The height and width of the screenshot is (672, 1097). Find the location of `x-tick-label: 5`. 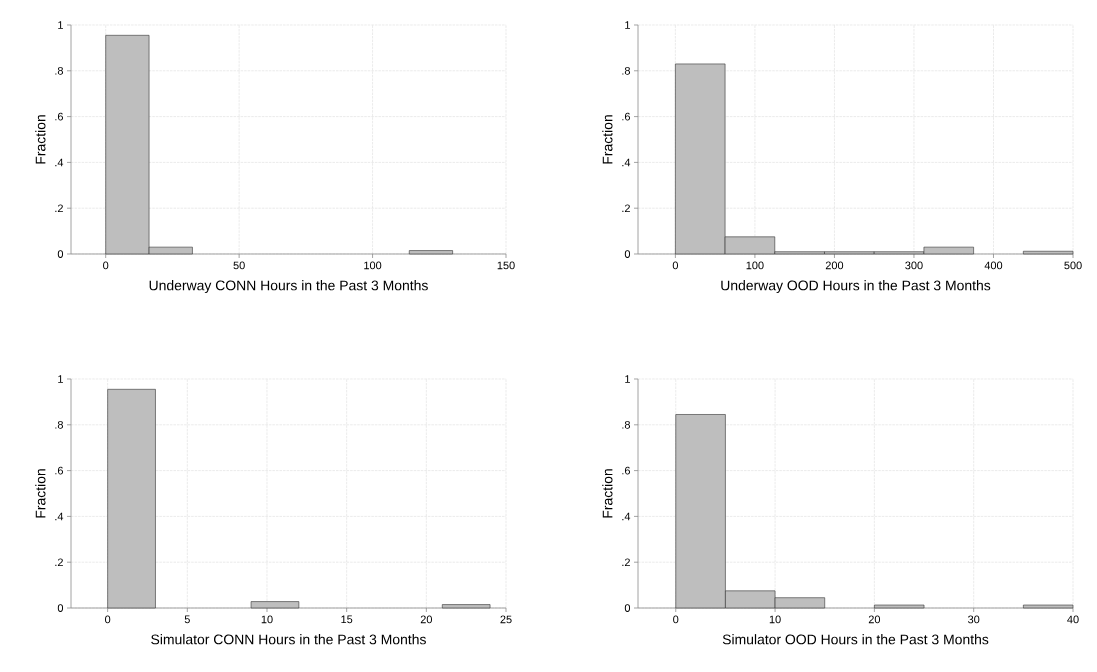

x-tick-label: 5 is located at coordinates (187, 619).